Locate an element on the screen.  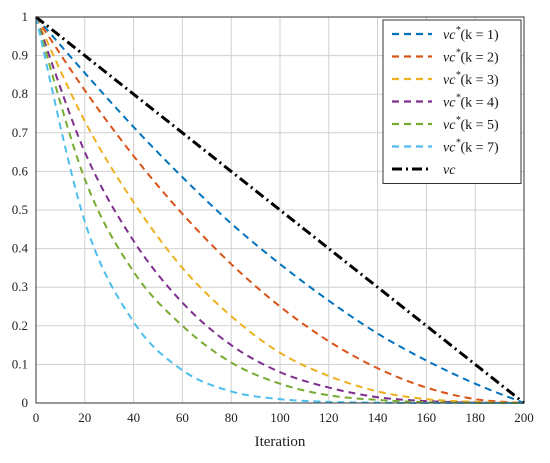
x-tick-label: 200 is located at coordinates (524, 417).